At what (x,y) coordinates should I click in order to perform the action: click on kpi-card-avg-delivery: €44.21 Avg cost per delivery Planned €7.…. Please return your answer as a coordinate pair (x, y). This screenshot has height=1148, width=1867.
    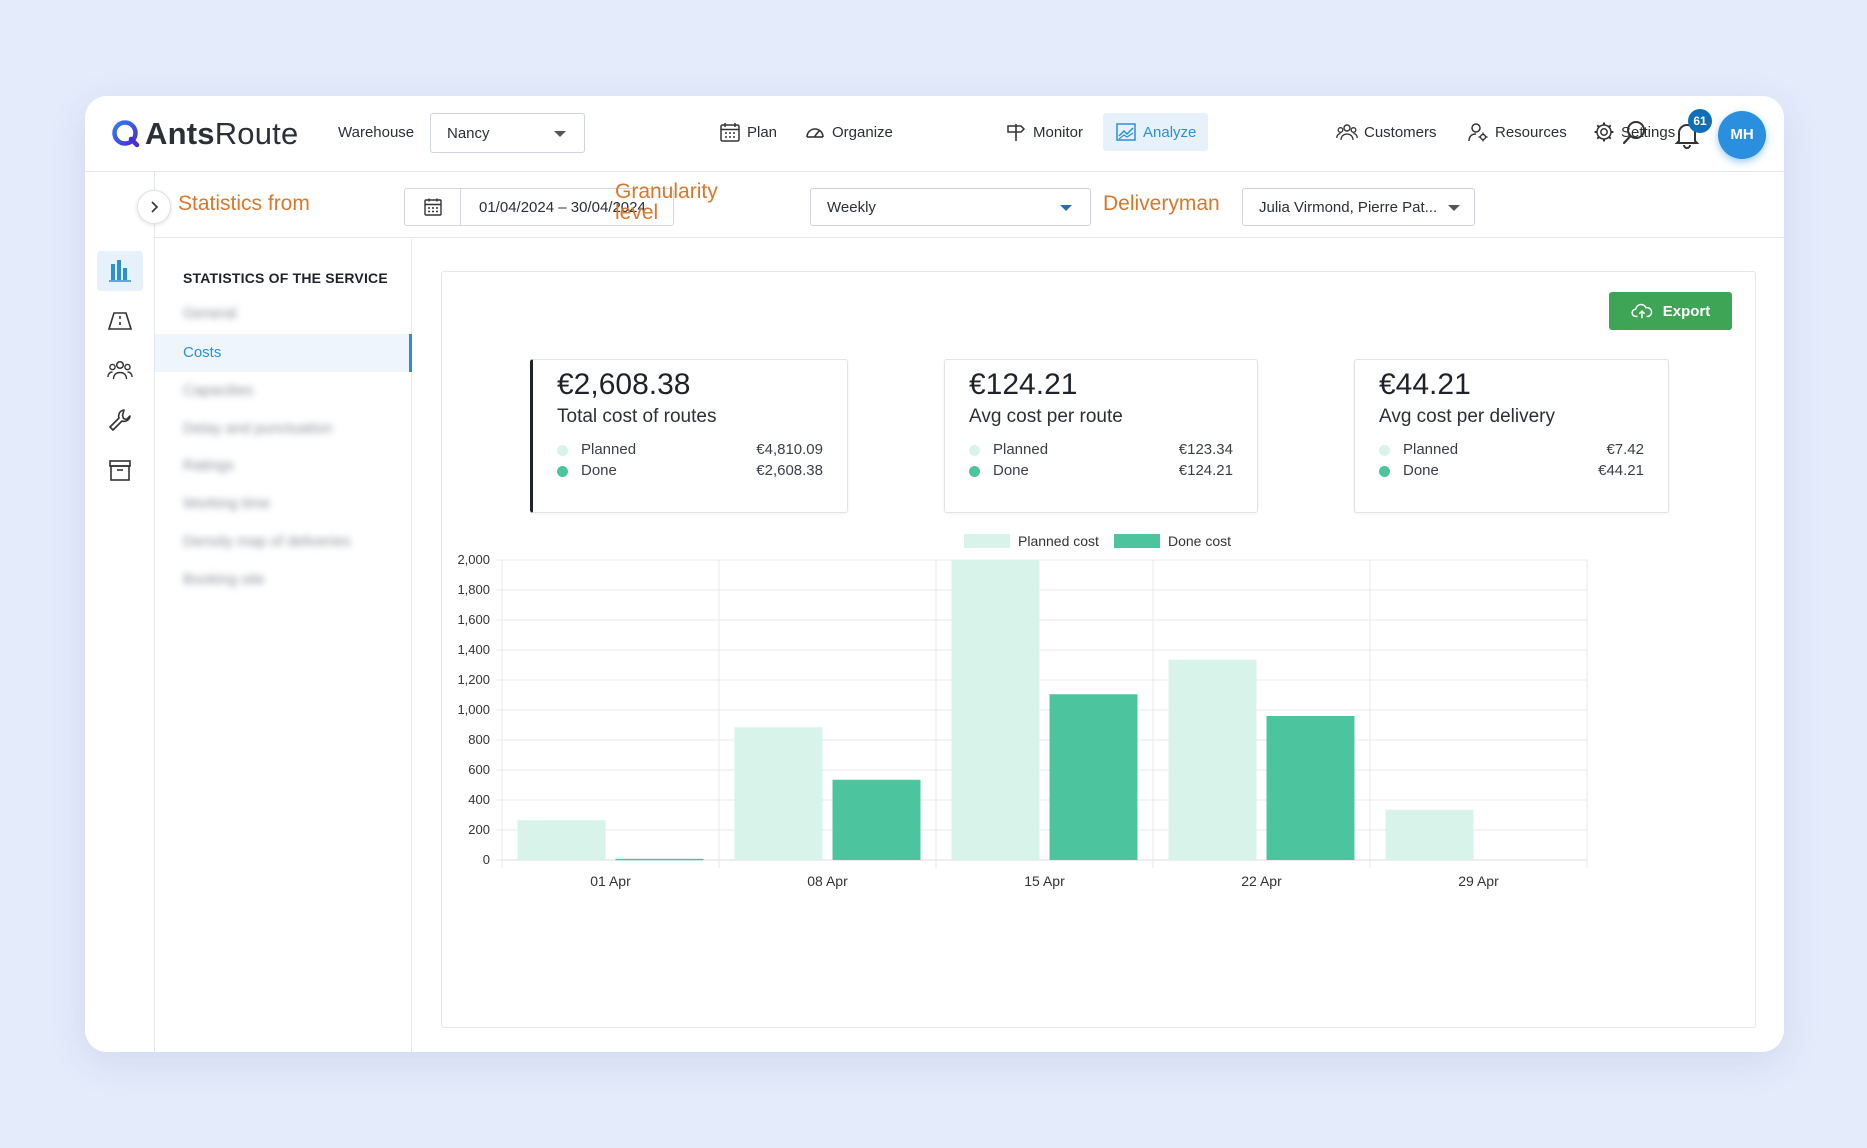
    Looking at the image, I should click on (1511, 436).